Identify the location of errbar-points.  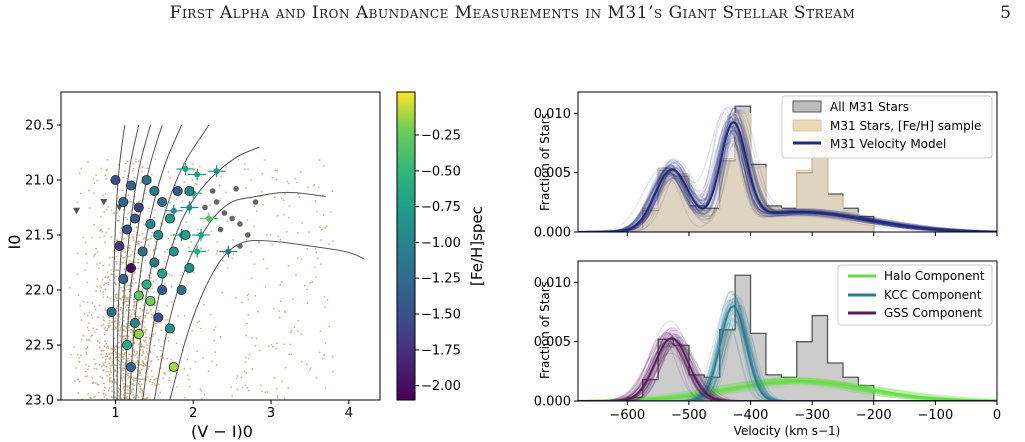
(201, 210).